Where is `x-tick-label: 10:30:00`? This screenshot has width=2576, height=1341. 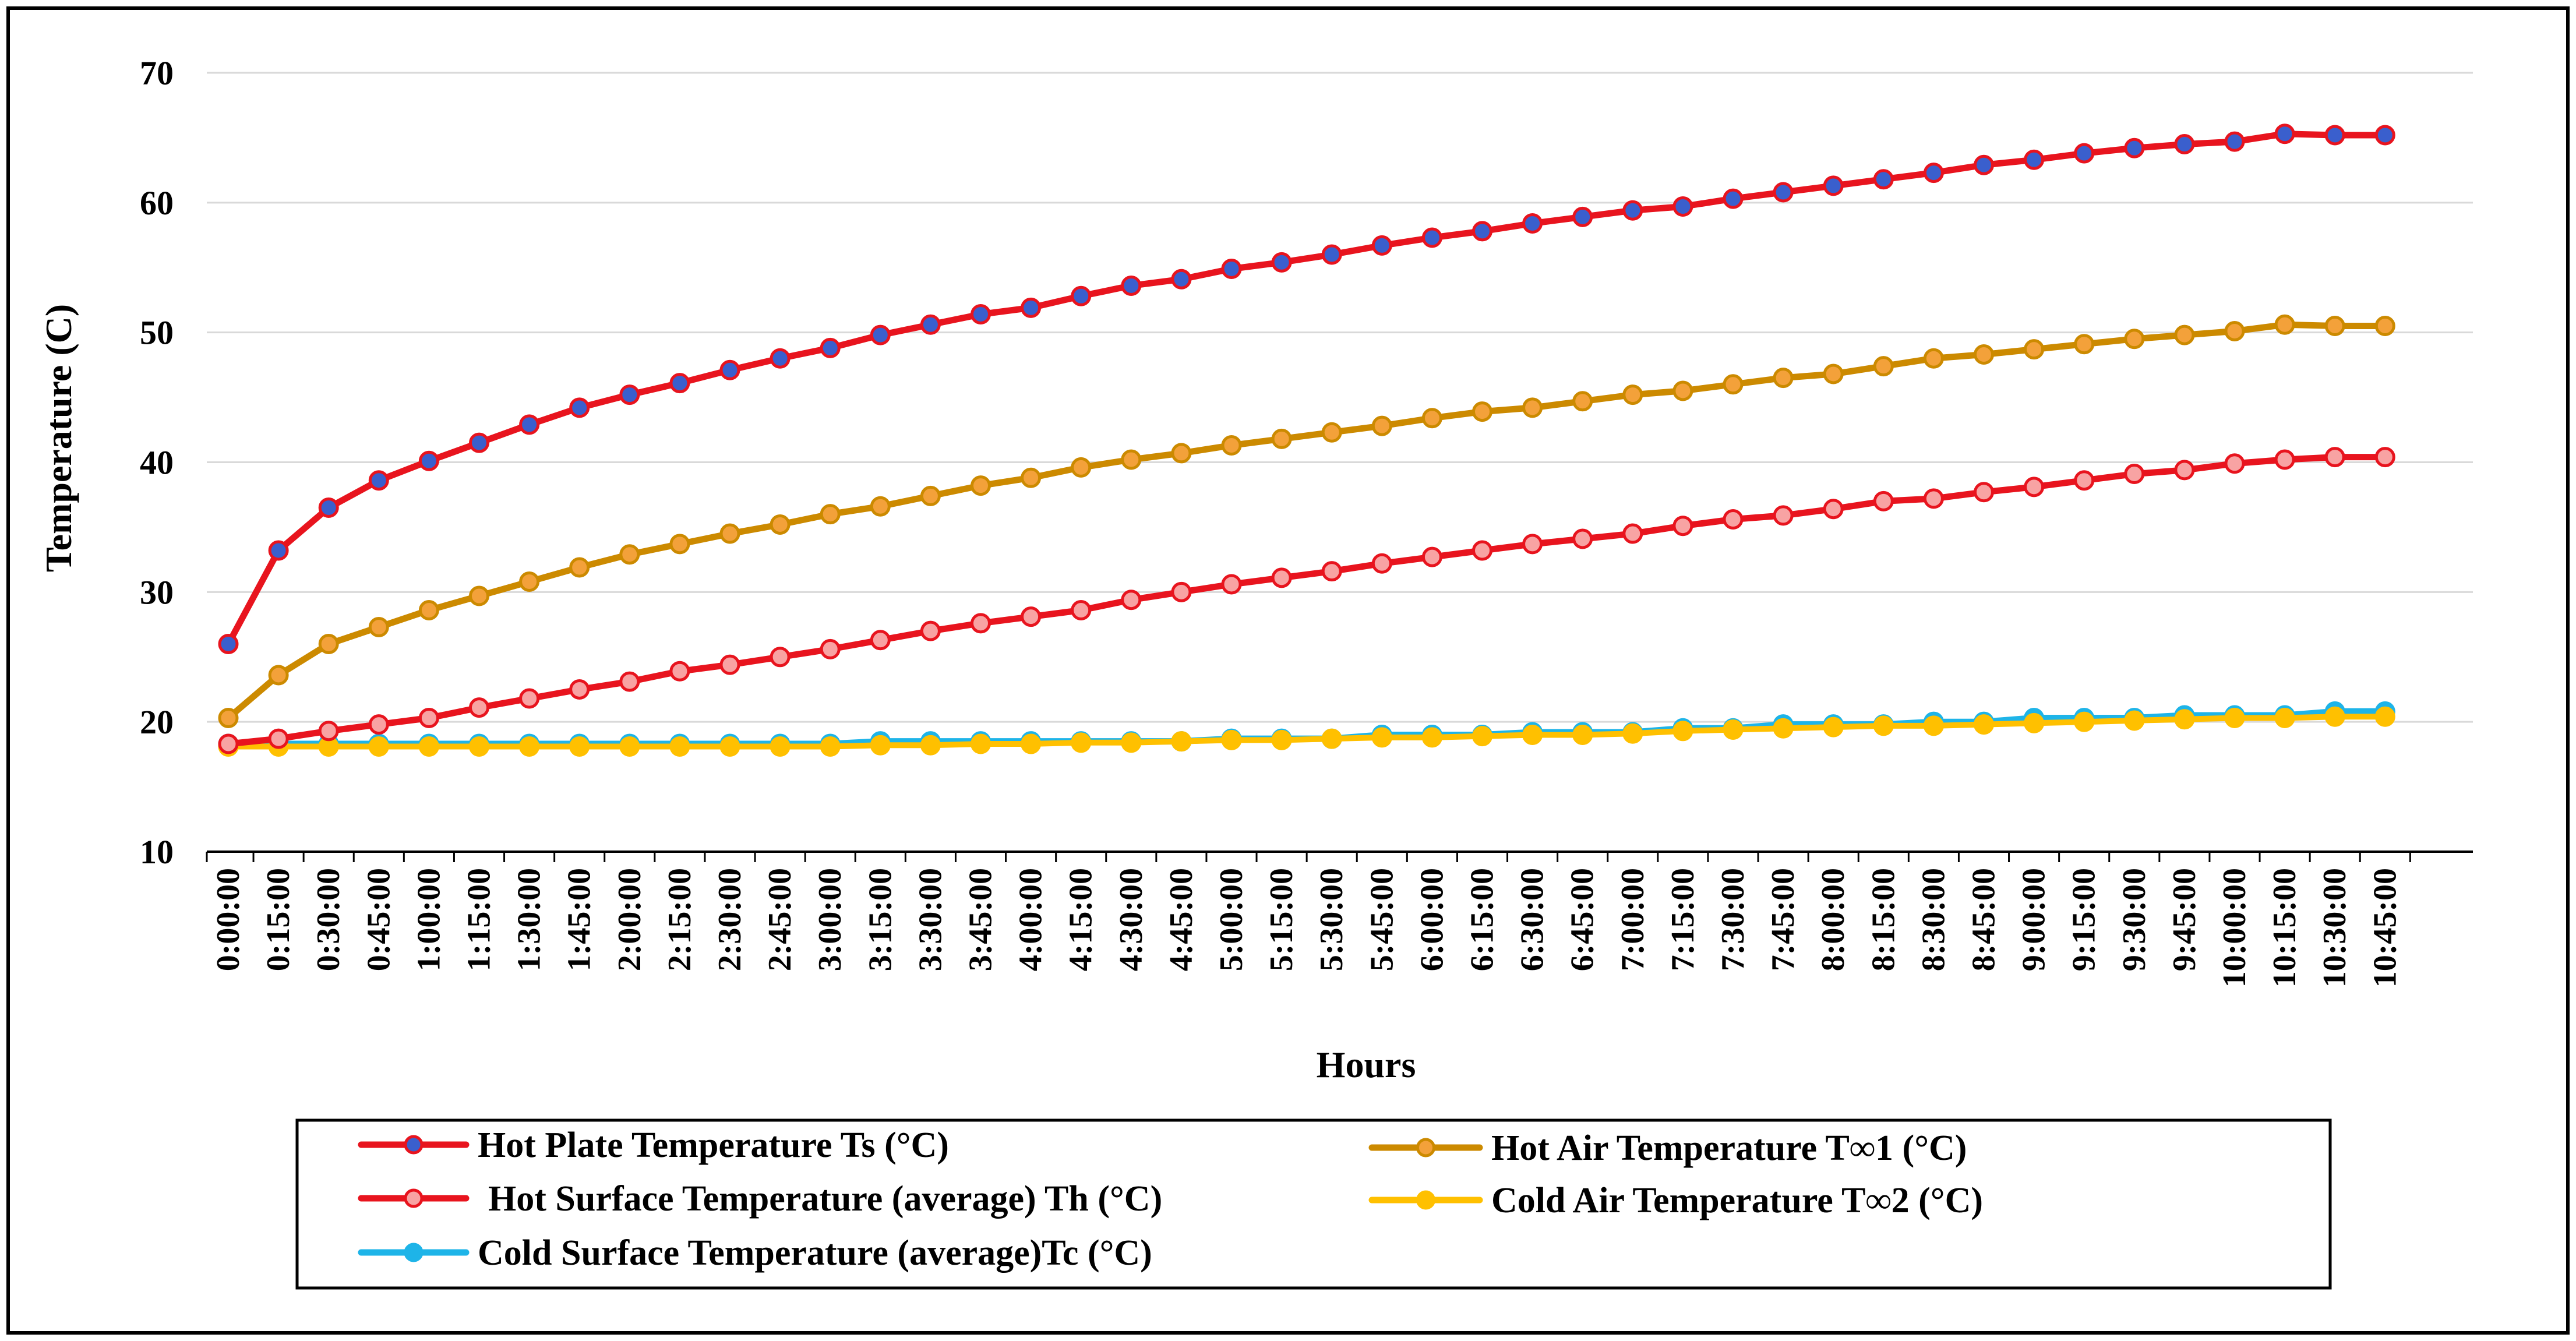 x-tick-label: 10:30:00 is located at coordinates (2335, 927).